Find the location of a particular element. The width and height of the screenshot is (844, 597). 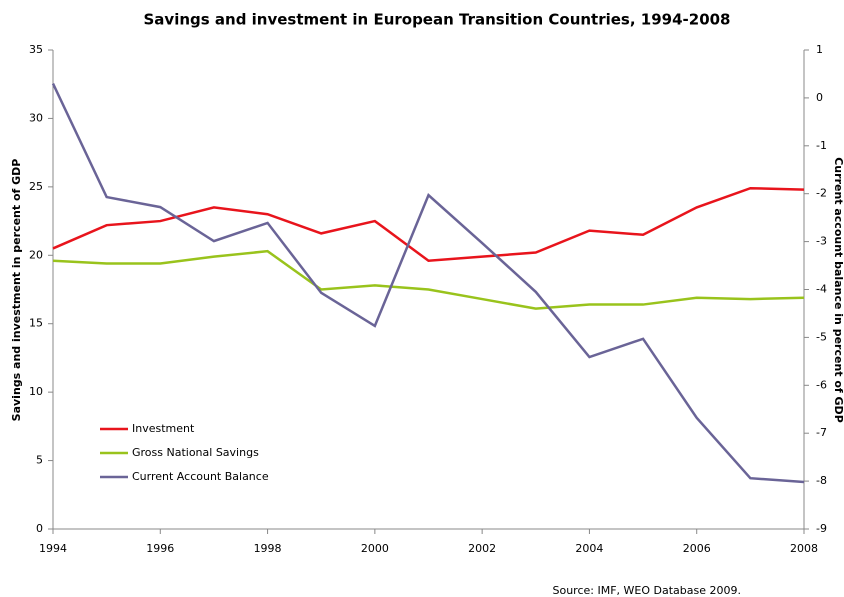

y-tick-label: 25 is located at coordinates (36, 186).